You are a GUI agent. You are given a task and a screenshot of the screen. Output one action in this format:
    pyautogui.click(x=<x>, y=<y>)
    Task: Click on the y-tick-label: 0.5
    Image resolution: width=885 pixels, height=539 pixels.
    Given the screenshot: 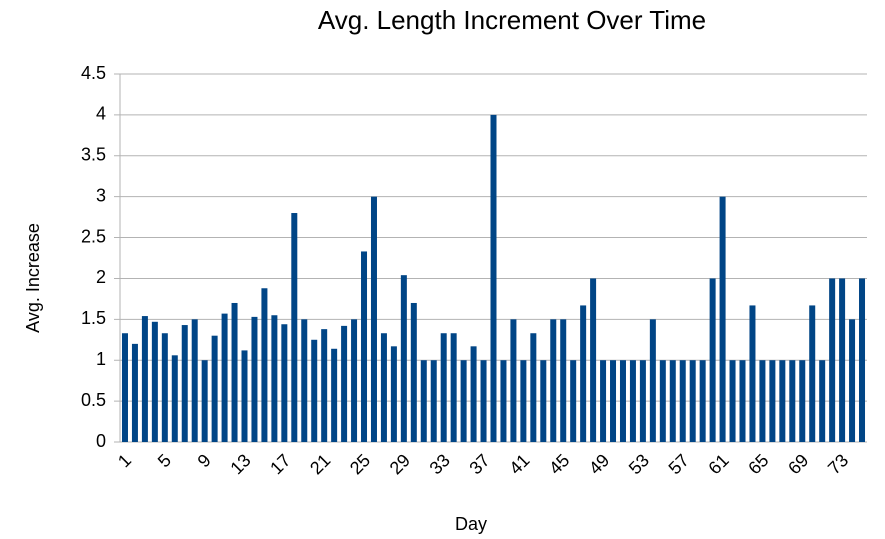 What is the action you would take?
    pyautogui.click(x=93, y=400)
    